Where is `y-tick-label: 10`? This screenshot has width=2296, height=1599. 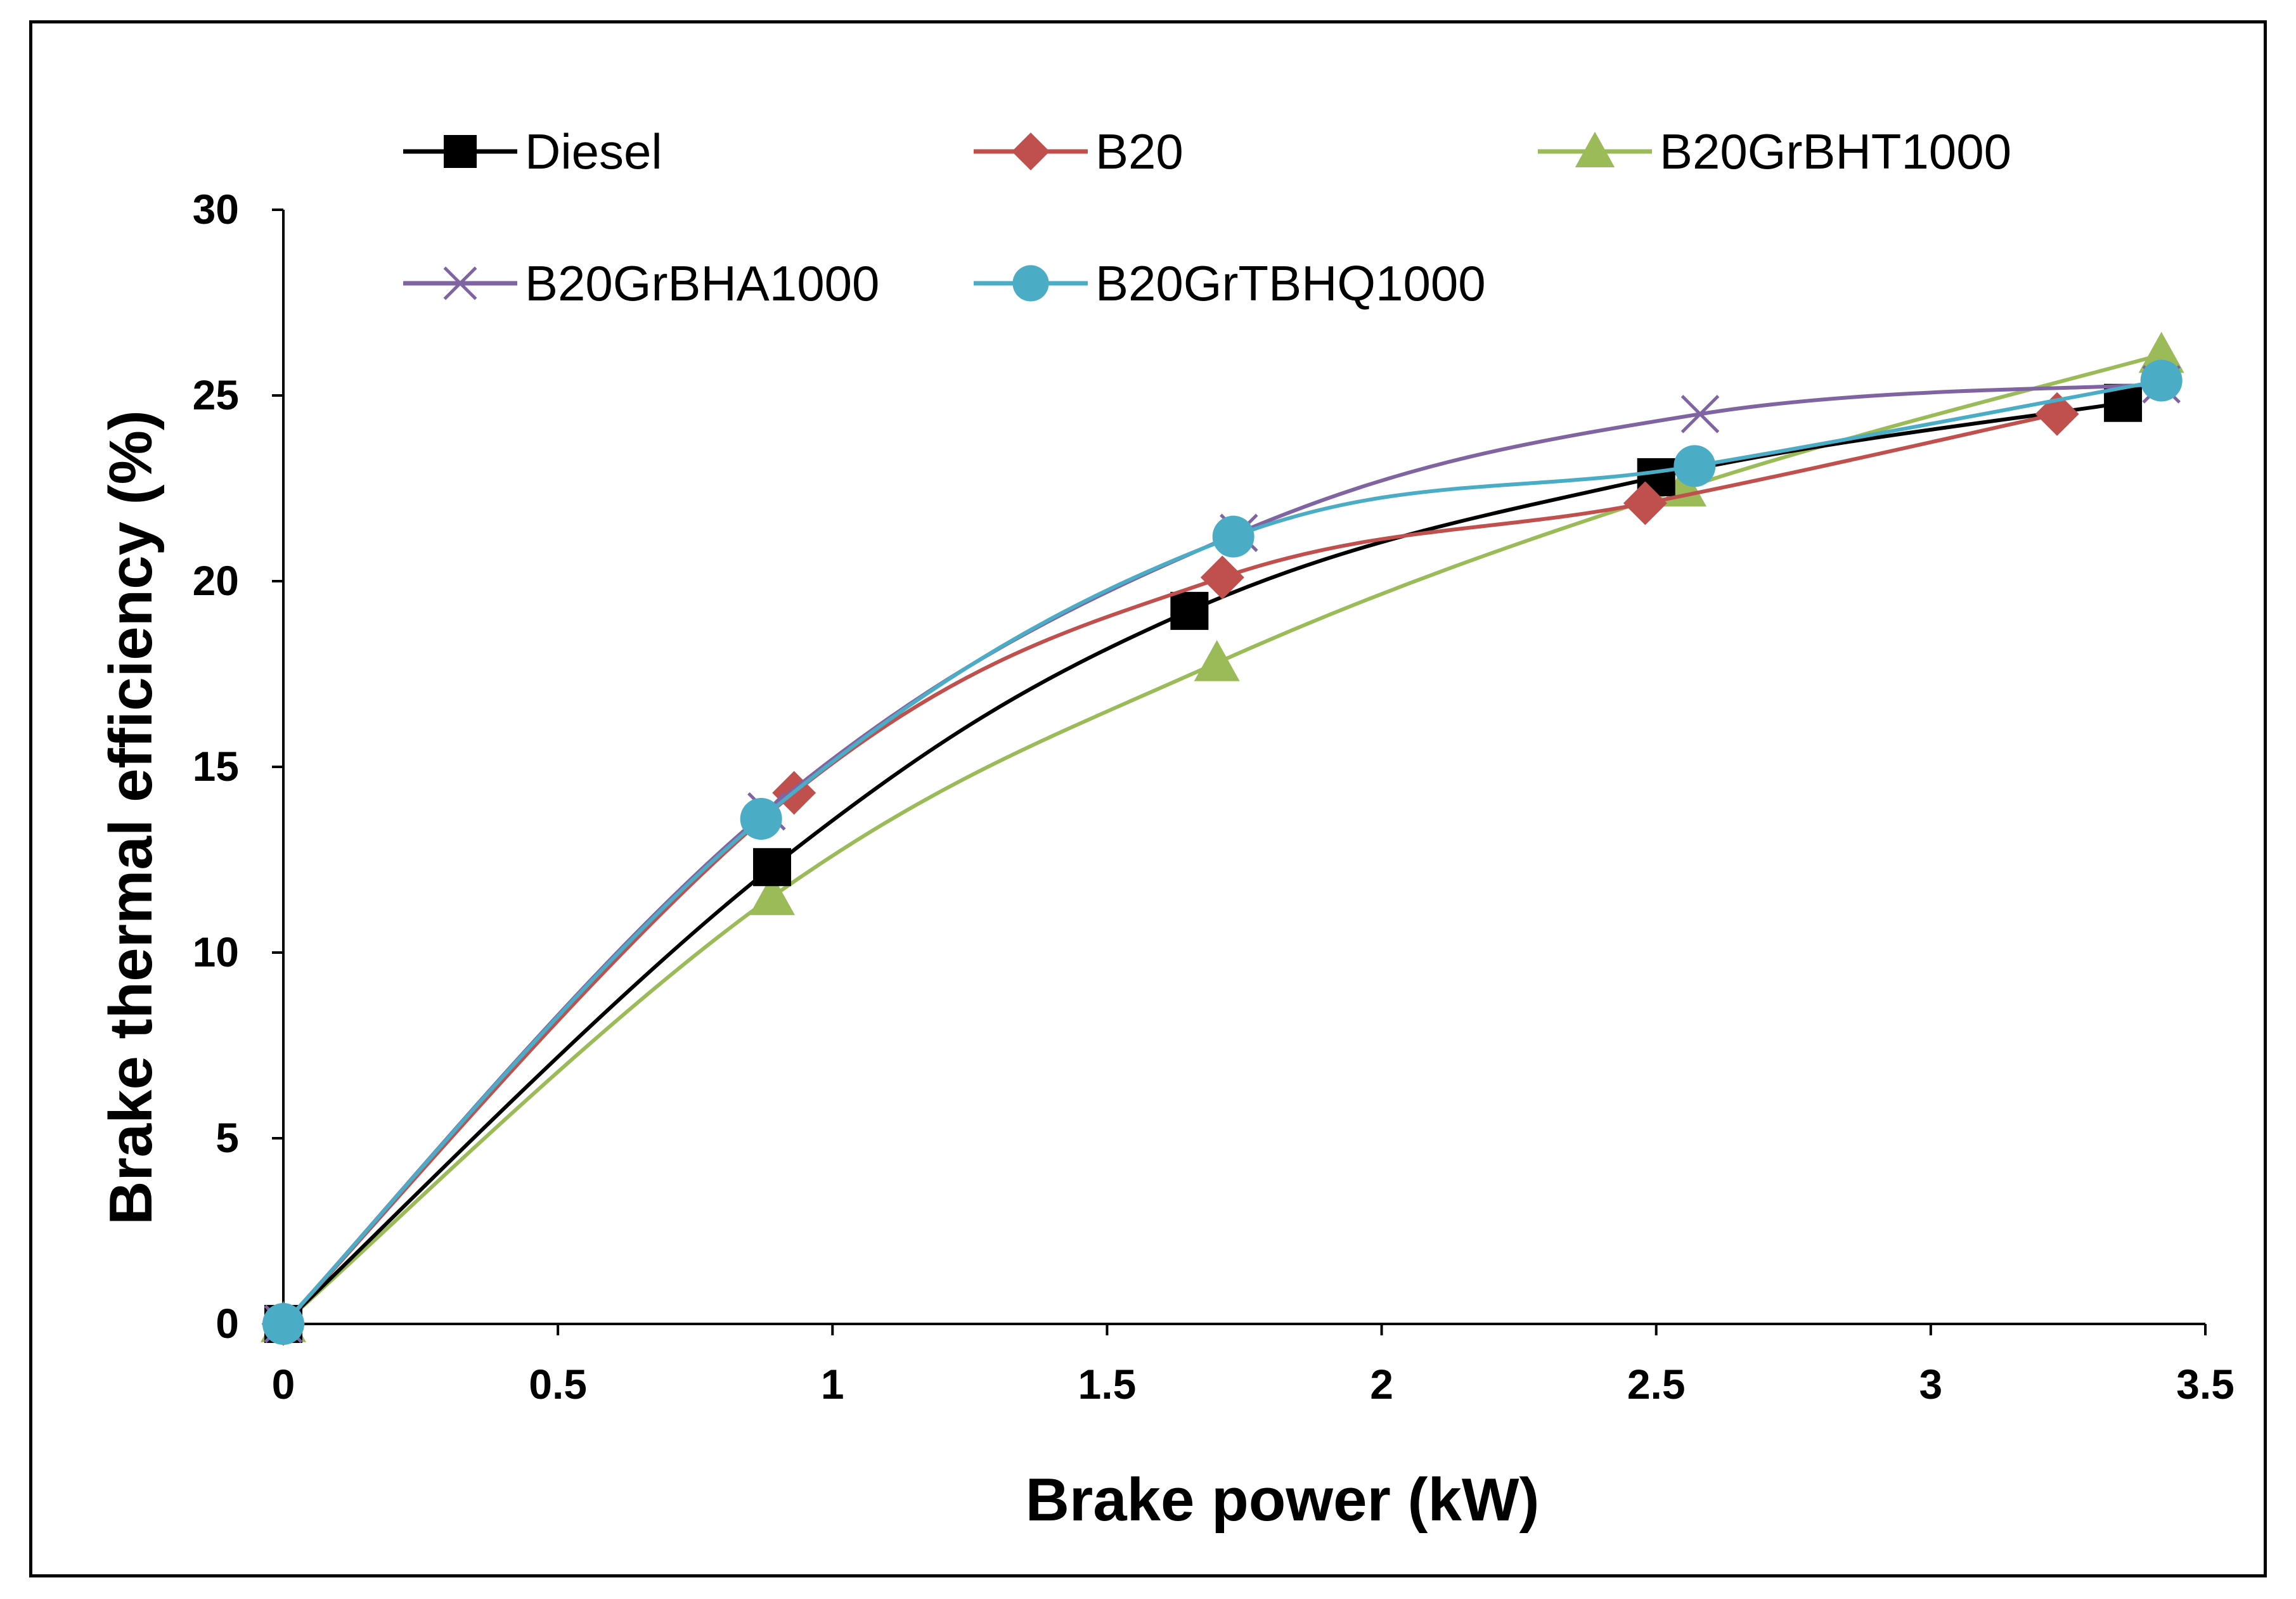 y-tick-label: 10 is located at coordinates (216, 952).